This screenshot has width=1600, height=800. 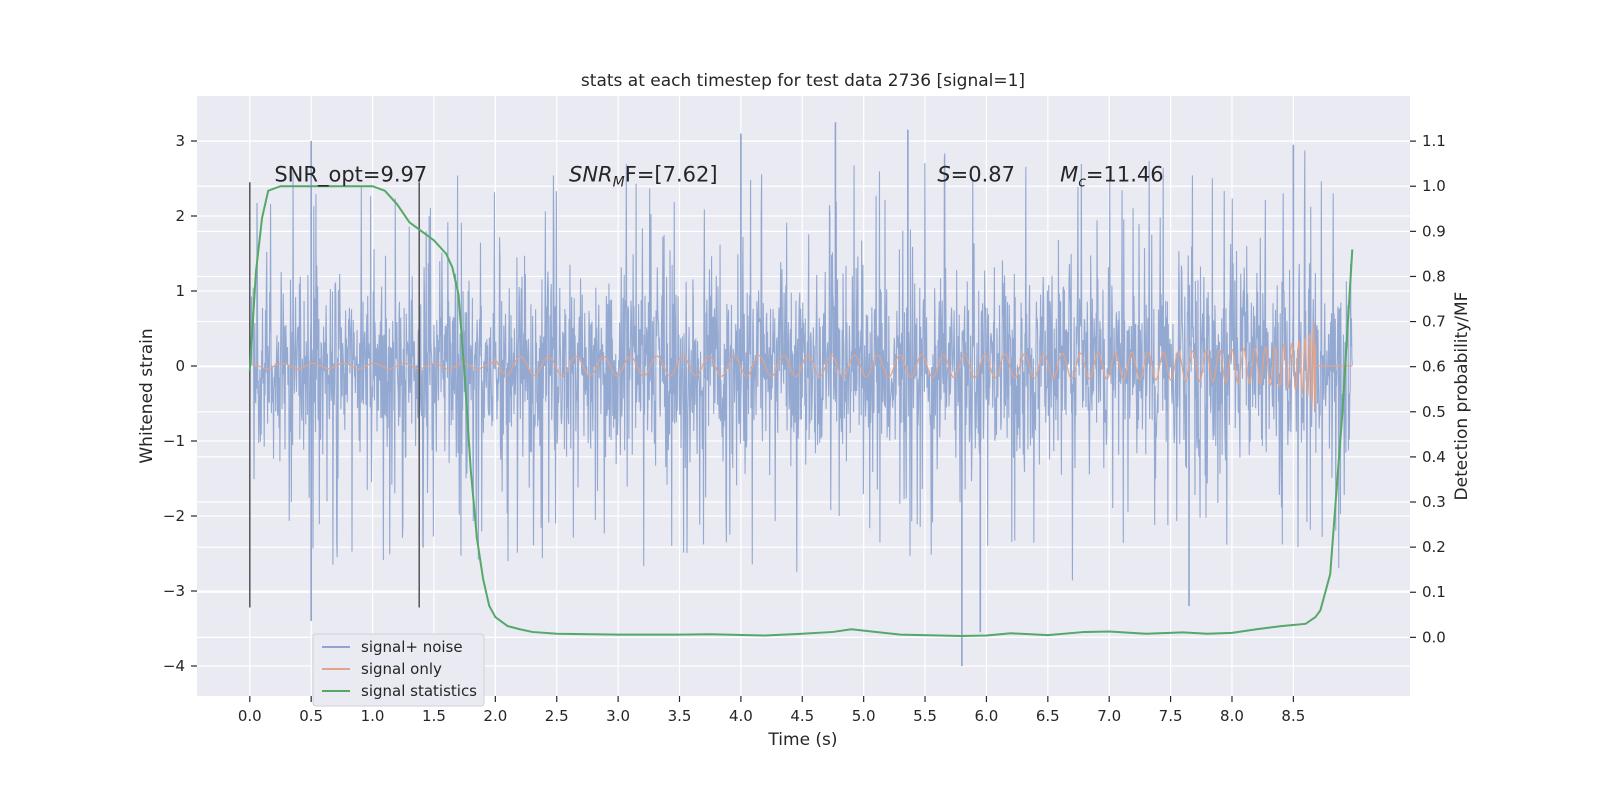 I want to click on x-tick-label-3: 1.5, so click(x=434, y=716).